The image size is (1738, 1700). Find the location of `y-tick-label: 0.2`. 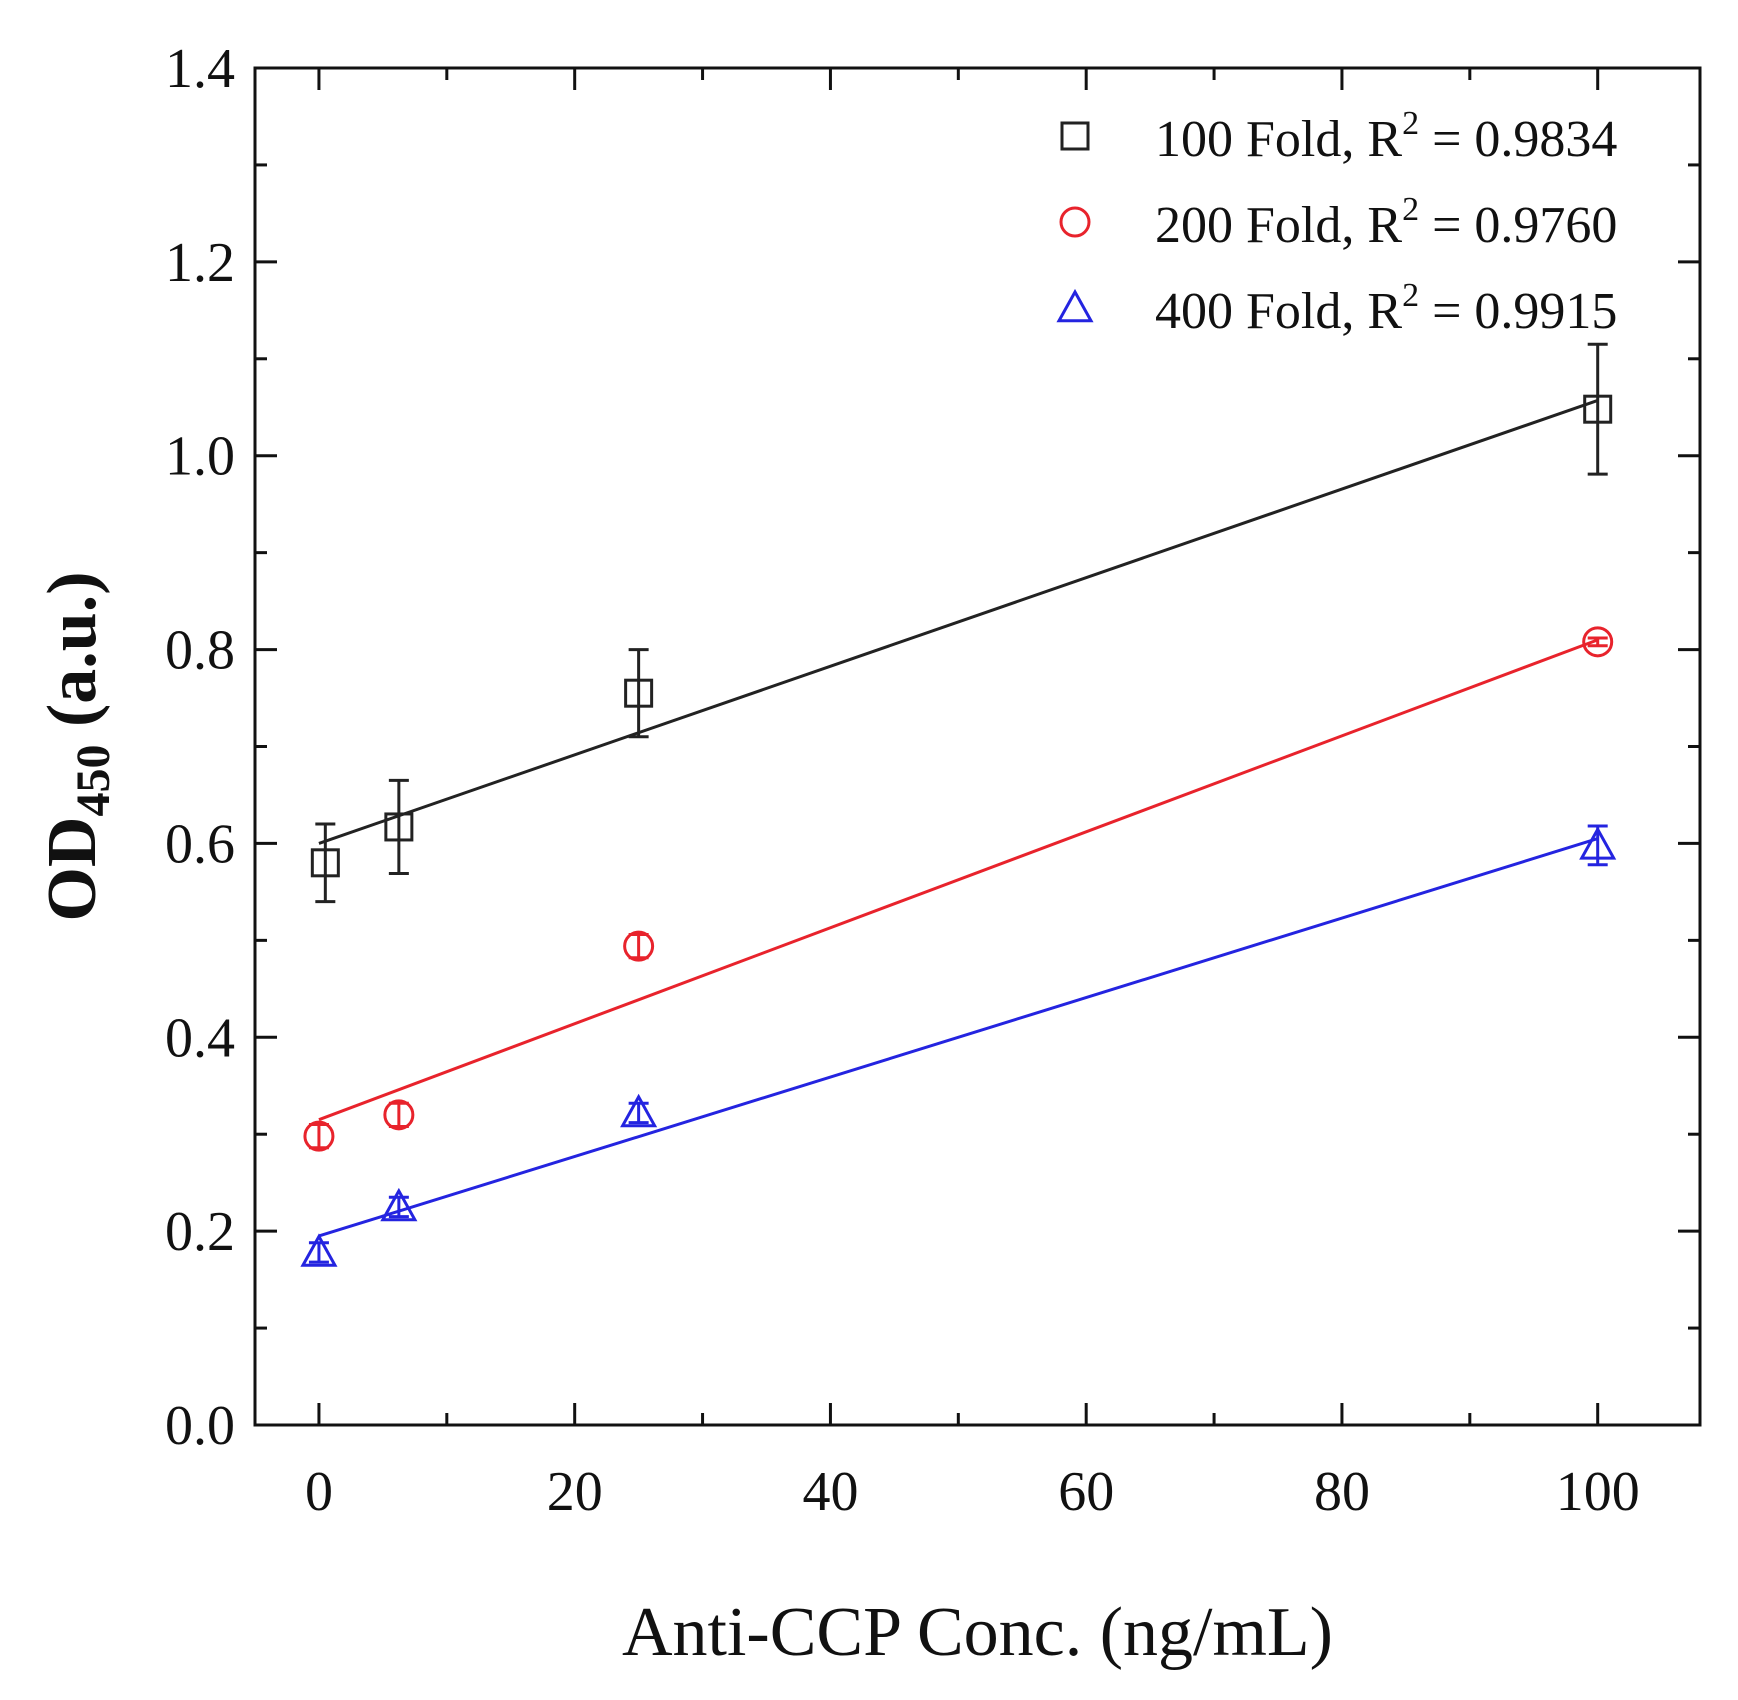

y-tick-label: 0.2 is located at coordinates (200, 1232).